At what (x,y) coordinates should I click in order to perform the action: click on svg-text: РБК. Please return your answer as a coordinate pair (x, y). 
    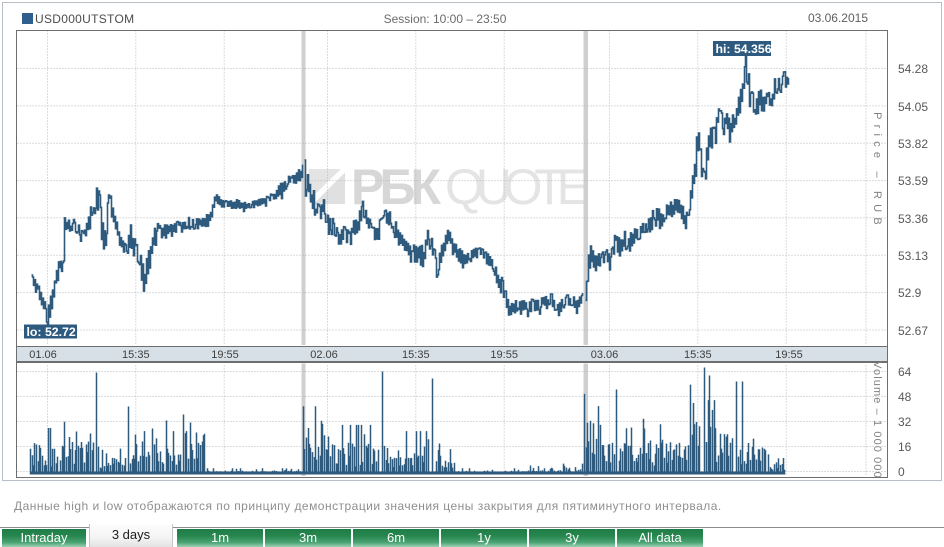
    Looking at the image, I should click on (396, 187).